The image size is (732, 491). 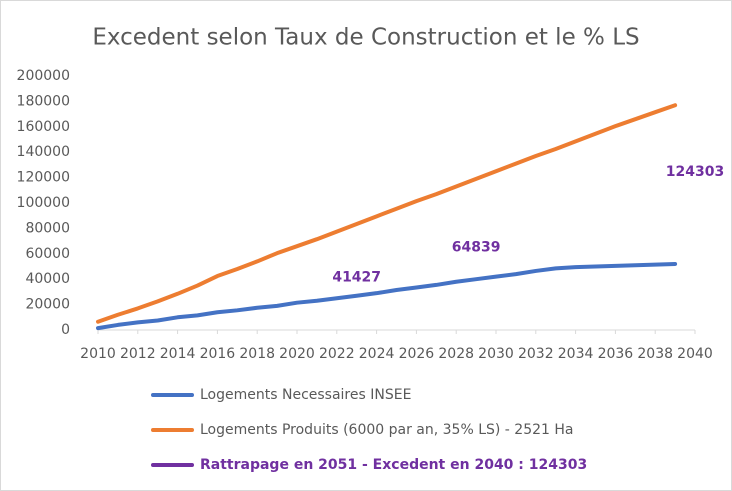 What do you see at coordinates (43, 76) in the screenshot?
I see `y-tick-label: 200000` at bounding box center [43, 76].